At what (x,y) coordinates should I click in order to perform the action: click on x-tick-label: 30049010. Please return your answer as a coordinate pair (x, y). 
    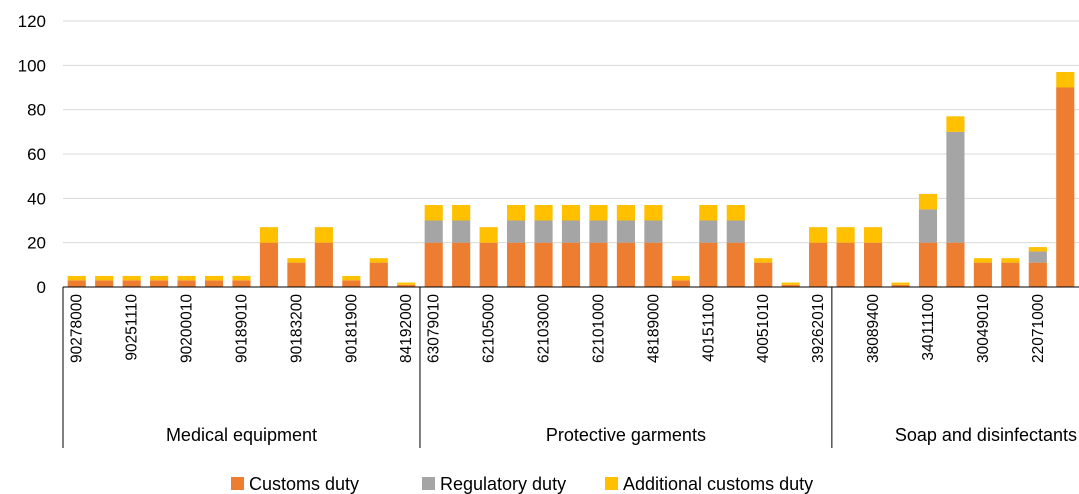
    Looking at the image, I should click on (983, 328).